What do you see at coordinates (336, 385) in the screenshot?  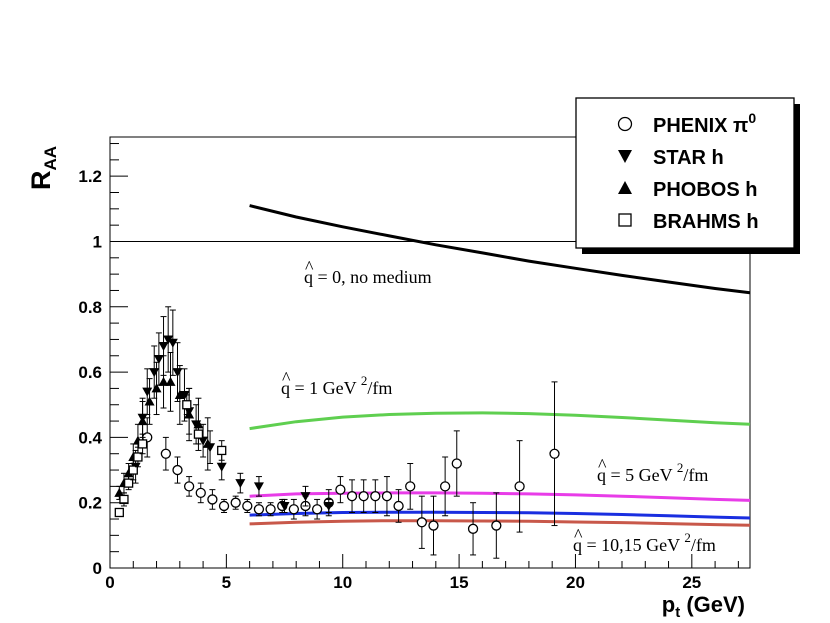 I see `curve-annotation: q = 1 GeV 2/fm` at bounding box center [336, 385].